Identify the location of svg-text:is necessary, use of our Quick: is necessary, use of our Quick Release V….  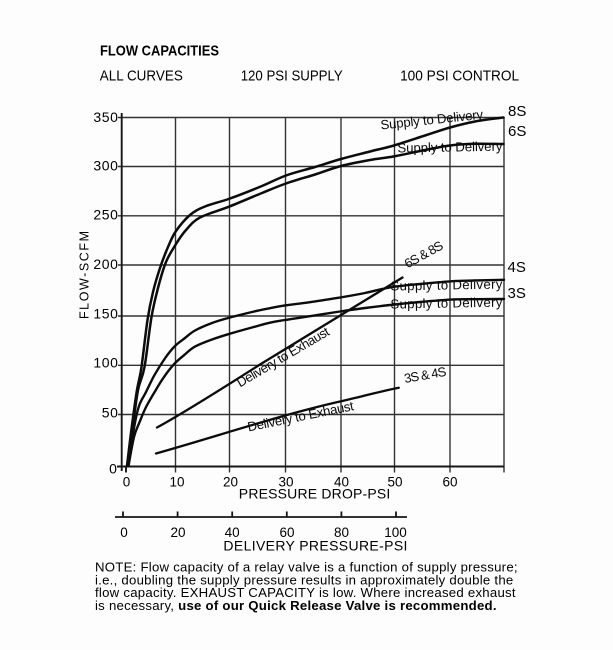
(296, 605).